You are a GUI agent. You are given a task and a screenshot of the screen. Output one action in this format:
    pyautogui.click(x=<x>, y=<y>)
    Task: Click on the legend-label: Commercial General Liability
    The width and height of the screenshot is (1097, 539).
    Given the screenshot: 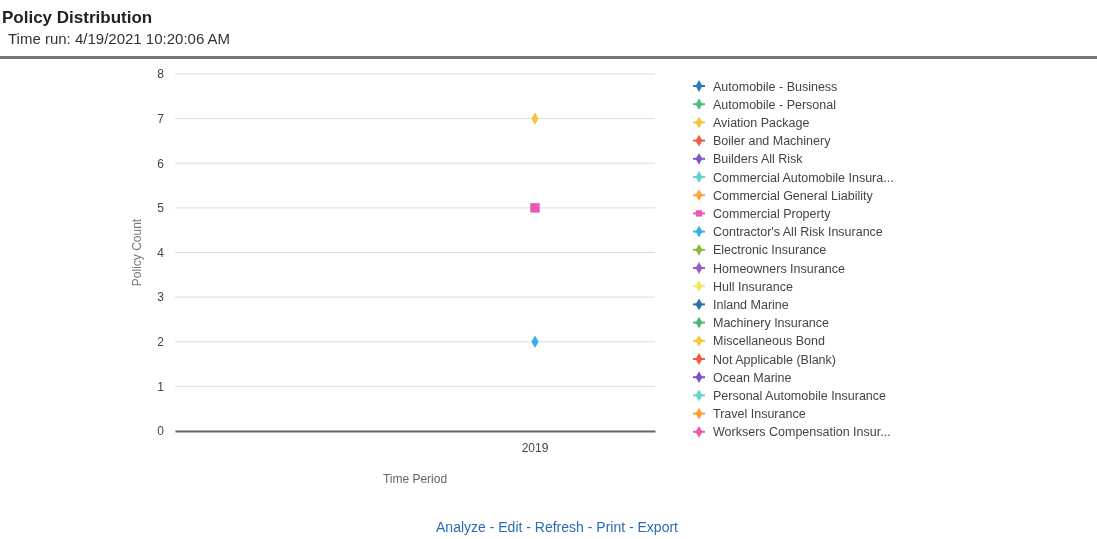 What is the action you would take?
    pyautogui.click(x=793, y=195)
    